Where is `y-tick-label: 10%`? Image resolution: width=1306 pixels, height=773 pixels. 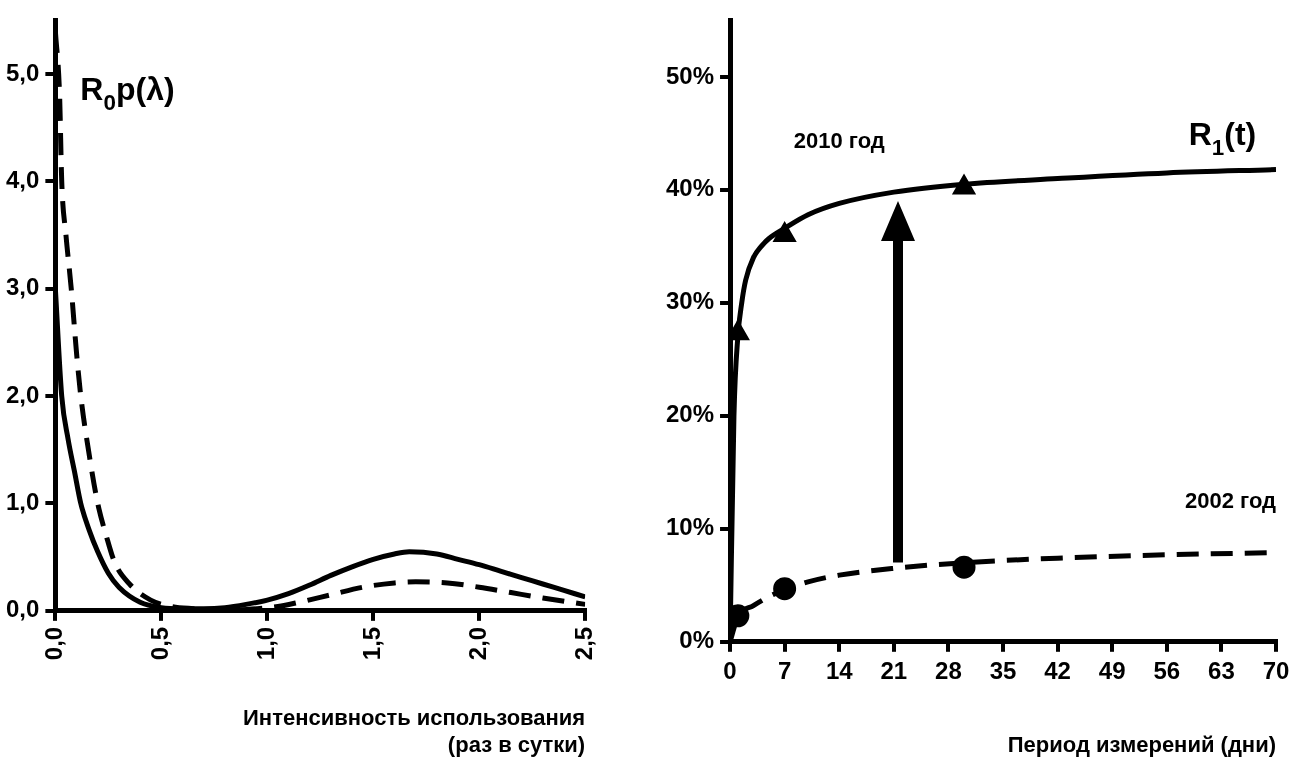 y-tick-label: 10% is located at coordinates (690, 527).